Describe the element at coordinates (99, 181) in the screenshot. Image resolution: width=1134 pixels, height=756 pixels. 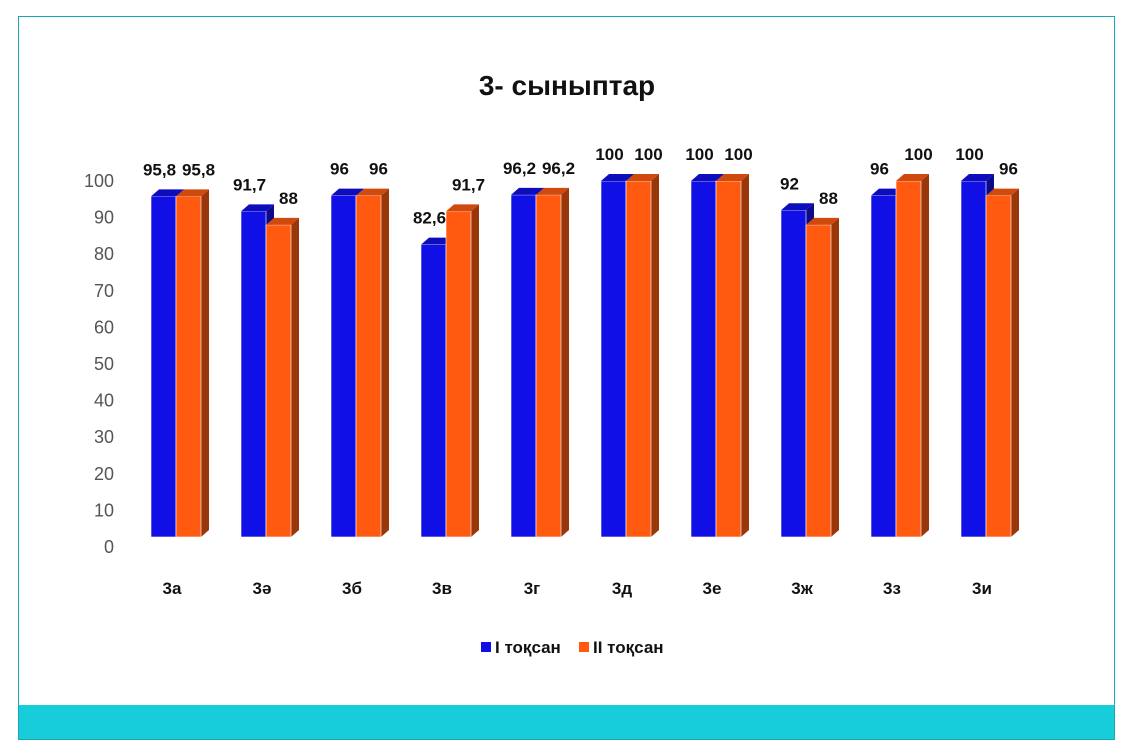
I see `y-tick-label: 100` at that location.